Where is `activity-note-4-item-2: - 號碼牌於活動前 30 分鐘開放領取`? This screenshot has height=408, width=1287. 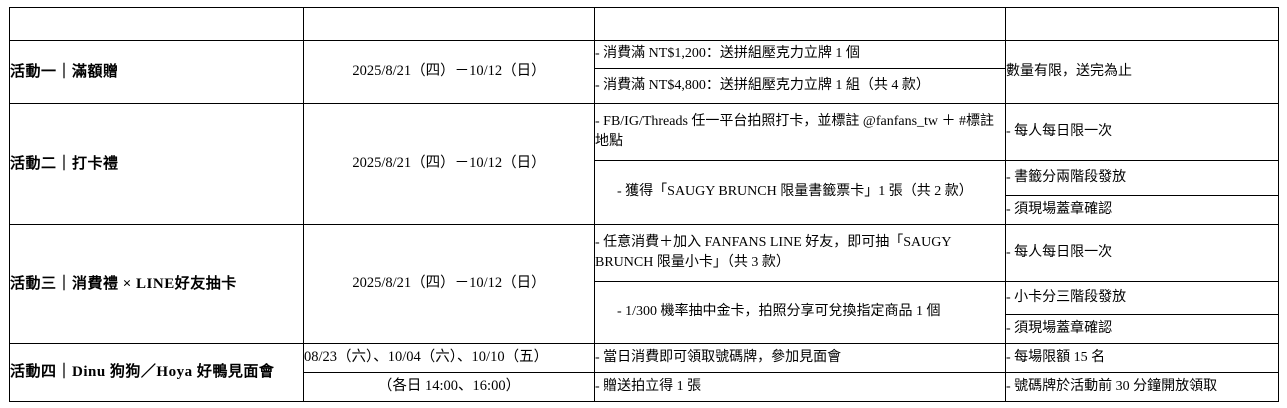 activity-note-4-item-2: - 號碼牌於活動前 30 分鐘開放領取 is located at coordinates (1142, 387).